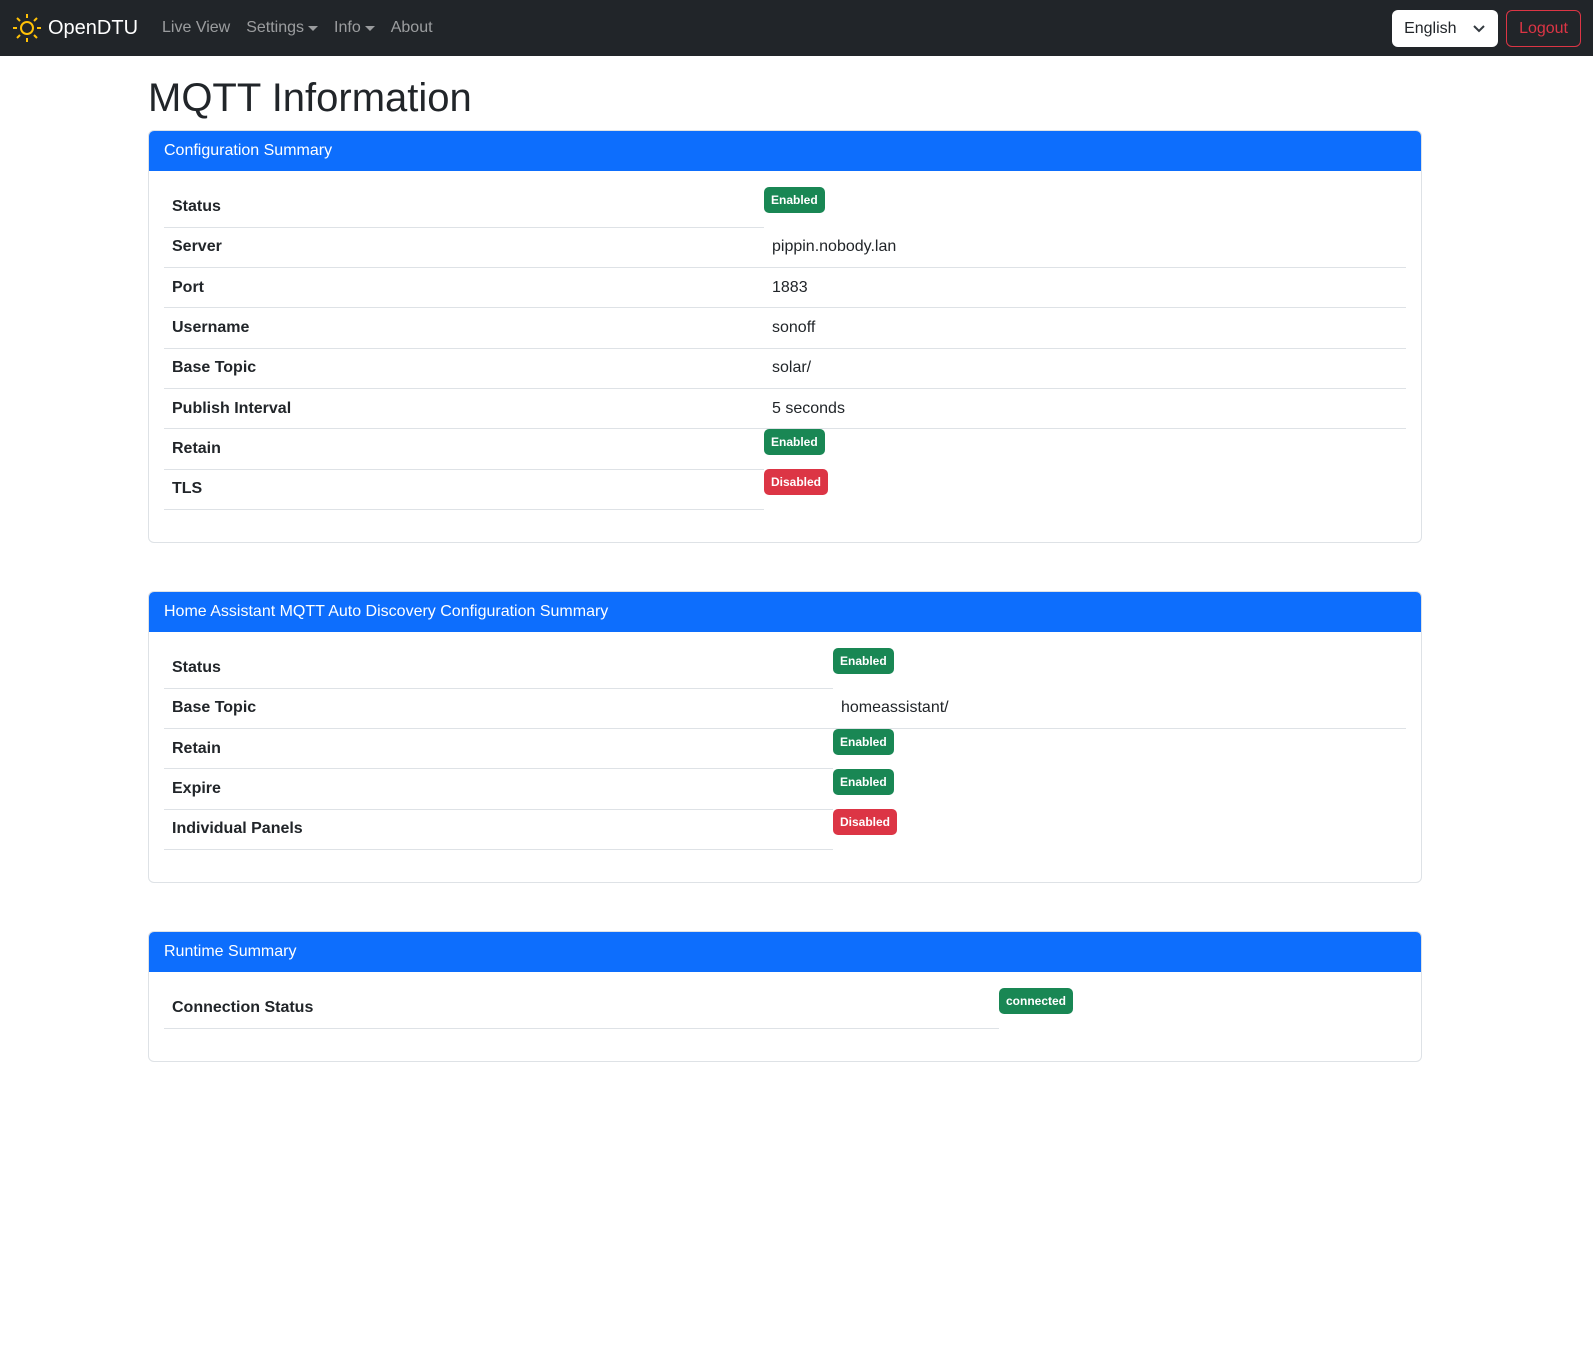 The image size is (1593, 1359). What do you see at coordinates (1085, 248) in the screenshot?
I see `row-value: pippin.nobody.lan` at bounding box center [1085, 248].